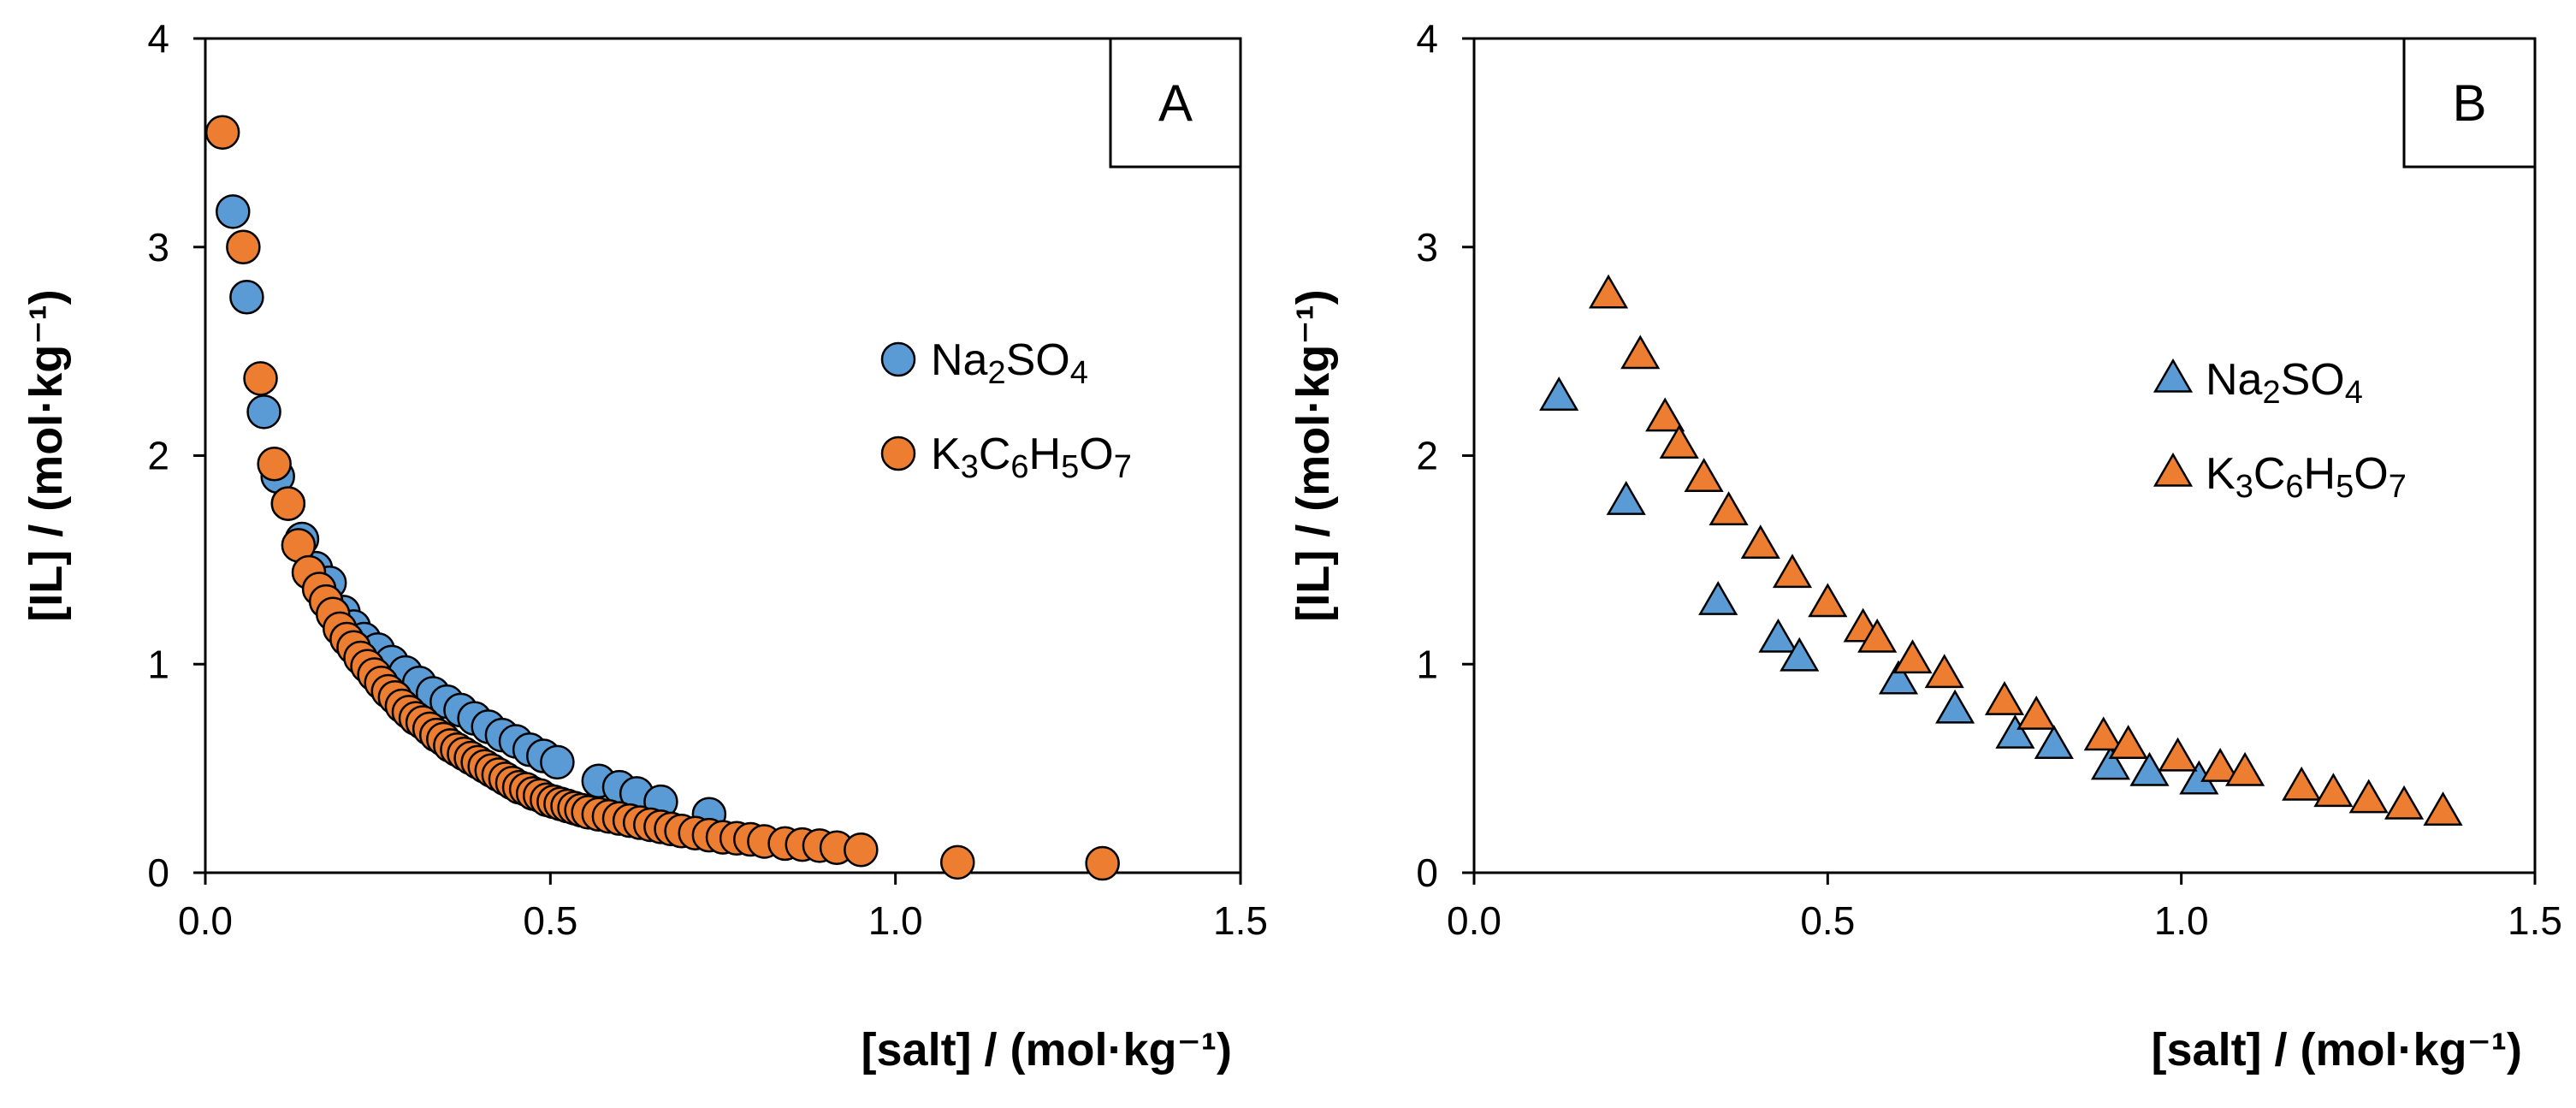 Image resolution: width=2576 pixels, height=1108 pixels. I want to click on panel-label: B, so click(2469, 103).